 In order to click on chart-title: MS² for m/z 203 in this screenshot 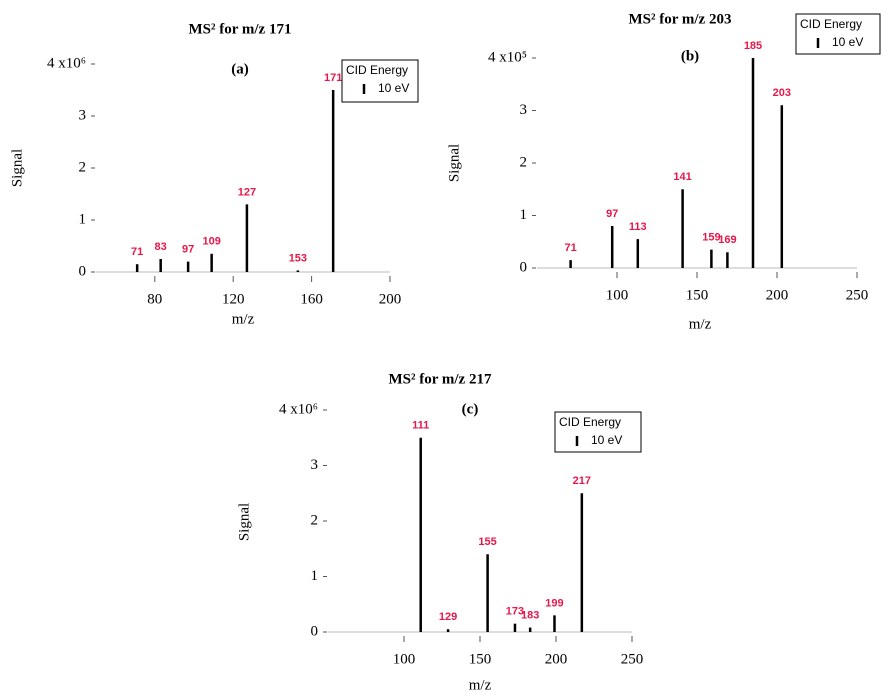, I will do `click(680, 19)`.